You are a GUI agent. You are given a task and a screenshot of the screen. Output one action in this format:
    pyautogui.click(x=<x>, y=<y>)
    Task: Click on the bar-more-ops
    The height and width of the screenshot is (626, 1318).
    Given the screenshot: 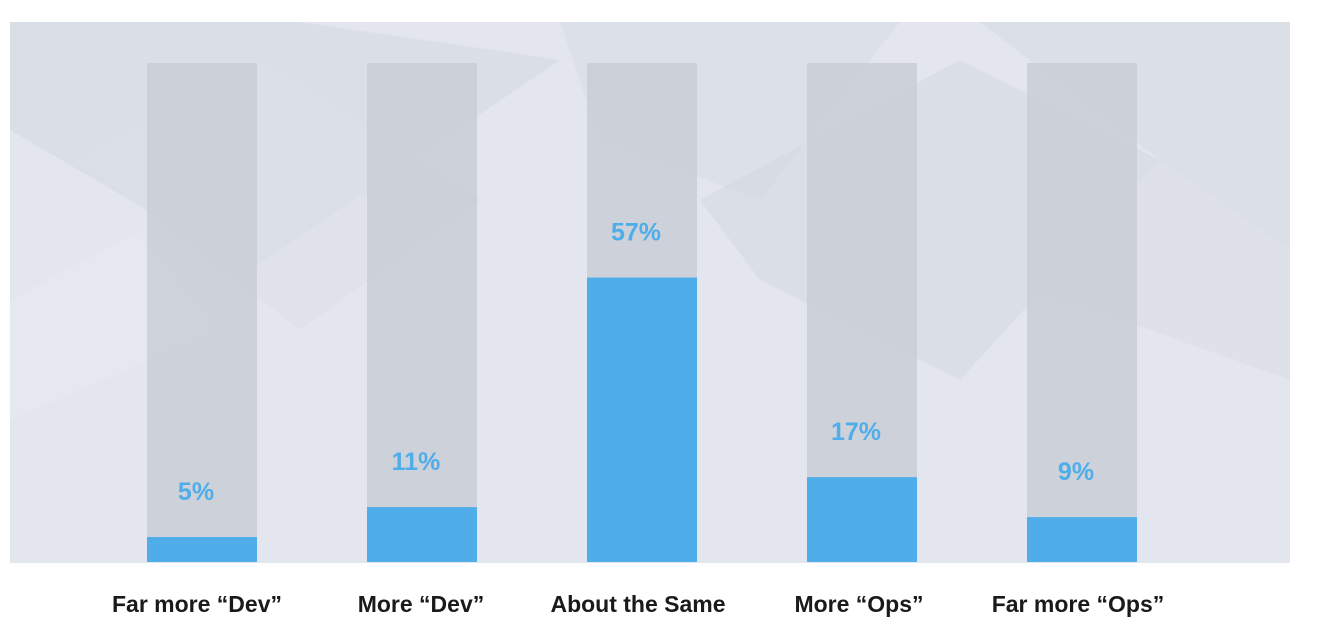 What is the action you would take?
    pyautogui.click(x=862, y=519)
    